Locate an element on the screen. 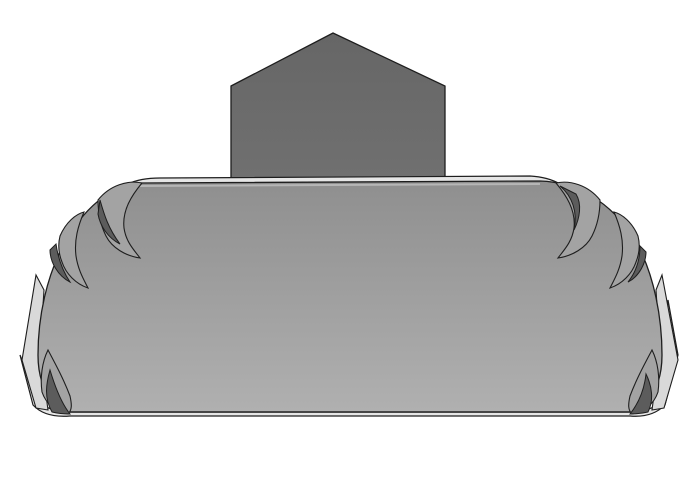 The width and height of the screenshot is (700, 500). seat-top-line is located at coordinates (340, 185).